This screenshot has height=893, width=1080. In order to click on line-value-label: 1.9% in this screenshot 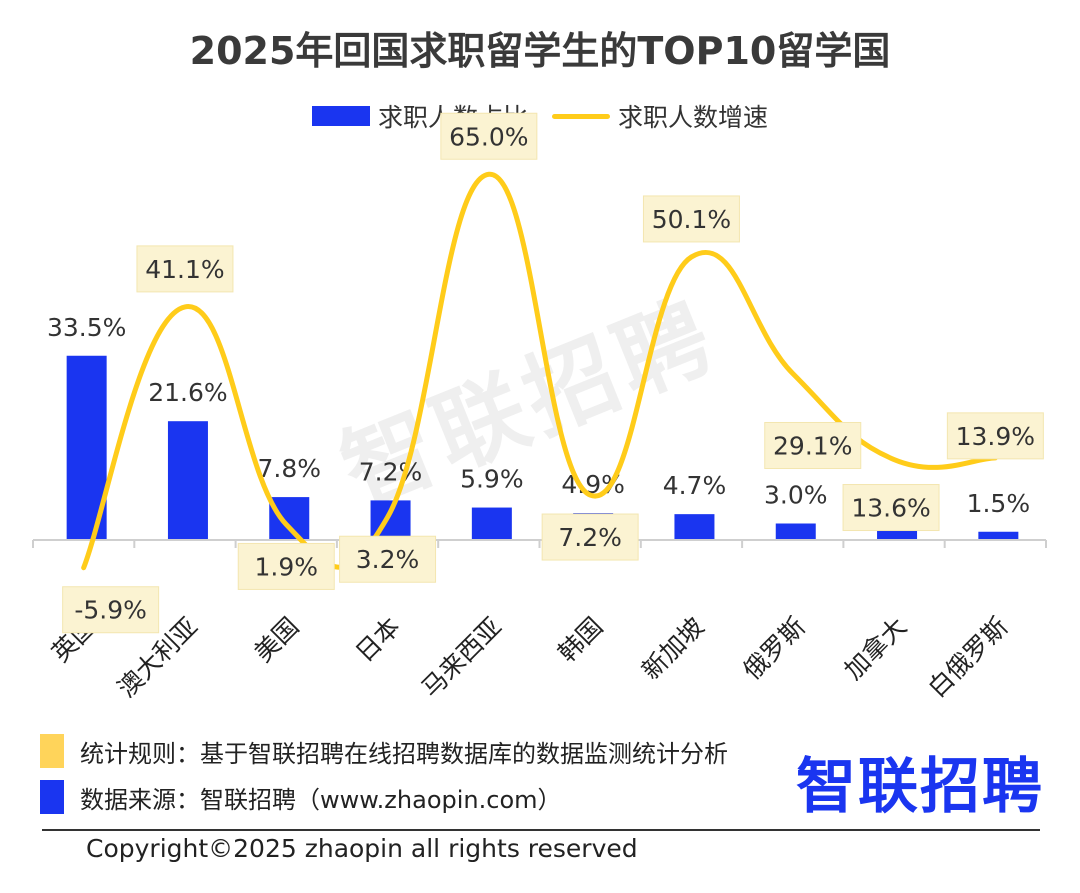, I will do `click(286, 566)`.